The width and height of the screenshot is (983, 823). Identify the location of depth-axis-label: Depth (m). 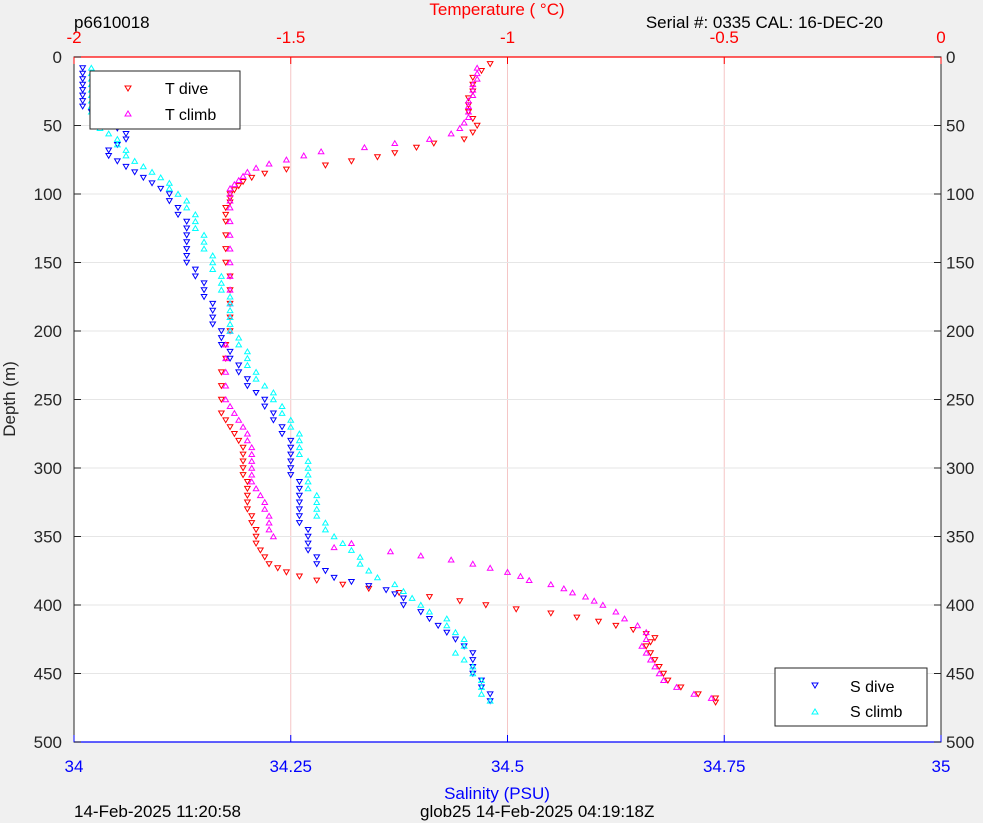
(9, 399).